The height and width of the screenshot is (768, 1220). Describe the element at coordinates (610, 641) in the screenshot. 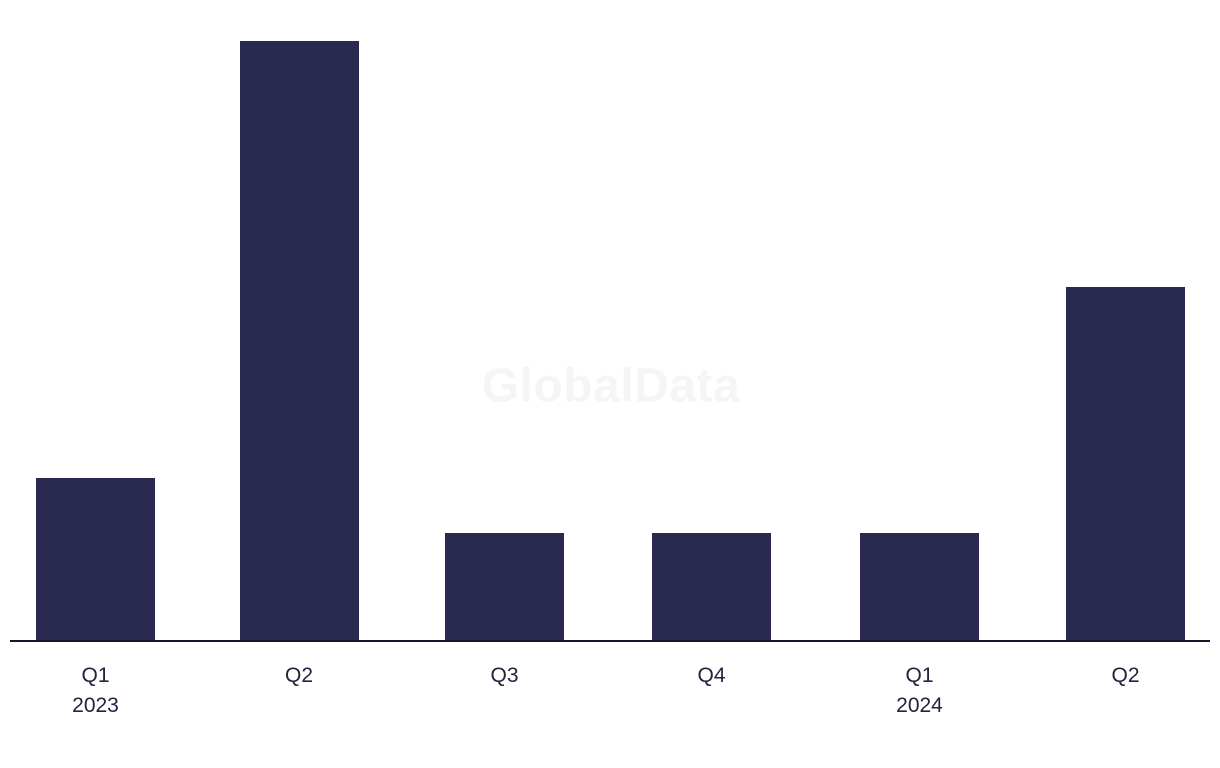

I see `x-axis-line` at that location.